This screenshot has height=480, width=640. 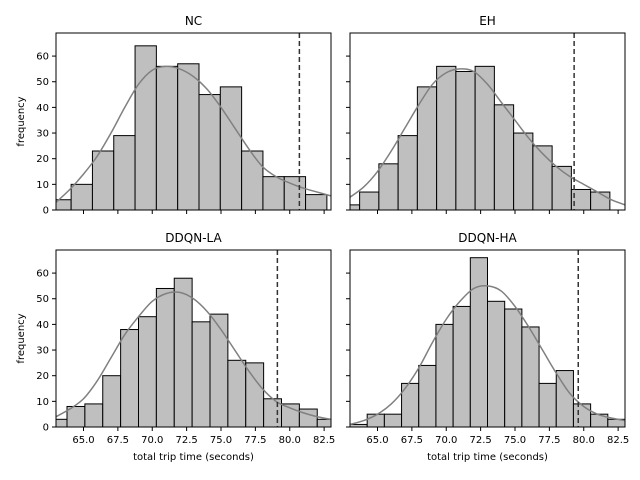 What do you see at coordinates (487, 21) in the screenshot?
I see `panel-title: EH` at bounding box center [487, 21].